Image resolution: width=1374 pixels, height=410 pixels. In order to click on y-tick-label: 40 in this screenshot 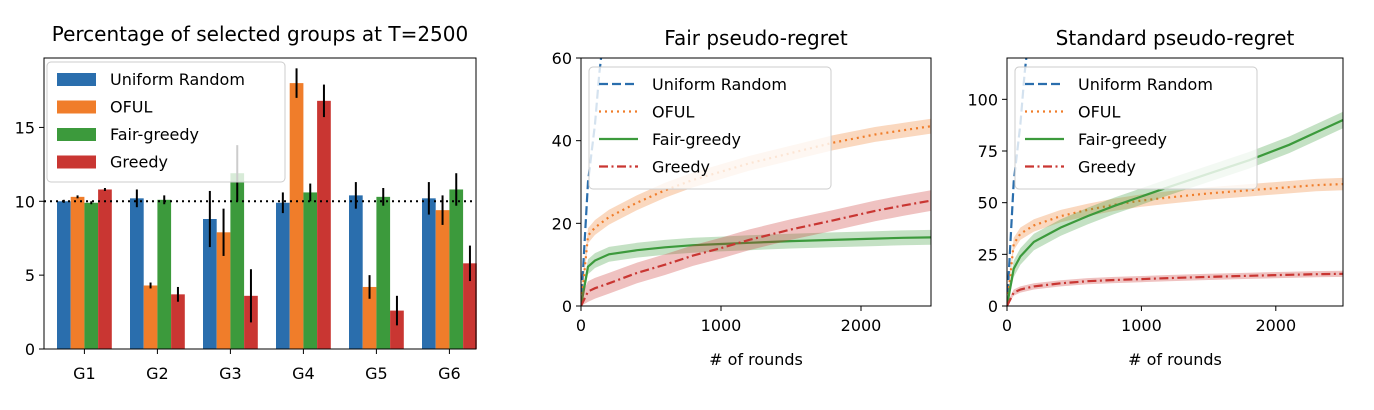, I will do `click(562, 141)`.